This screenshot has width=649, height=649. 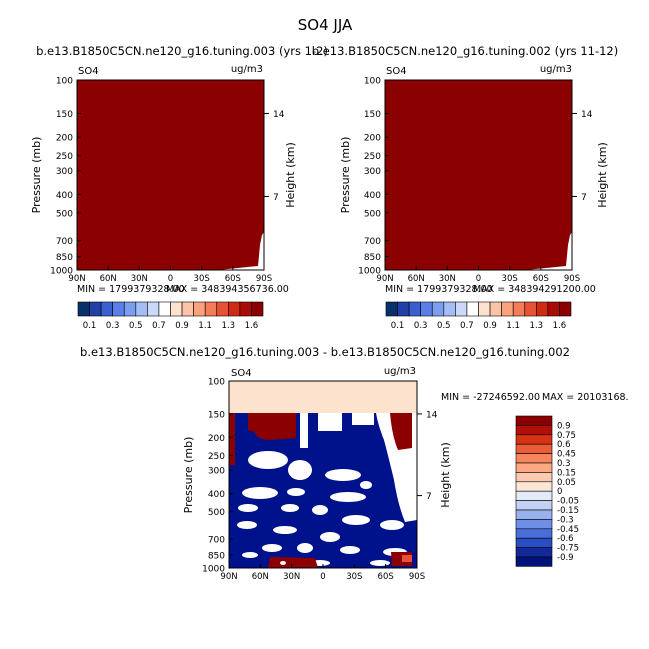 I want to click on x-tick-label: 60S, so click(x=386, y=577).